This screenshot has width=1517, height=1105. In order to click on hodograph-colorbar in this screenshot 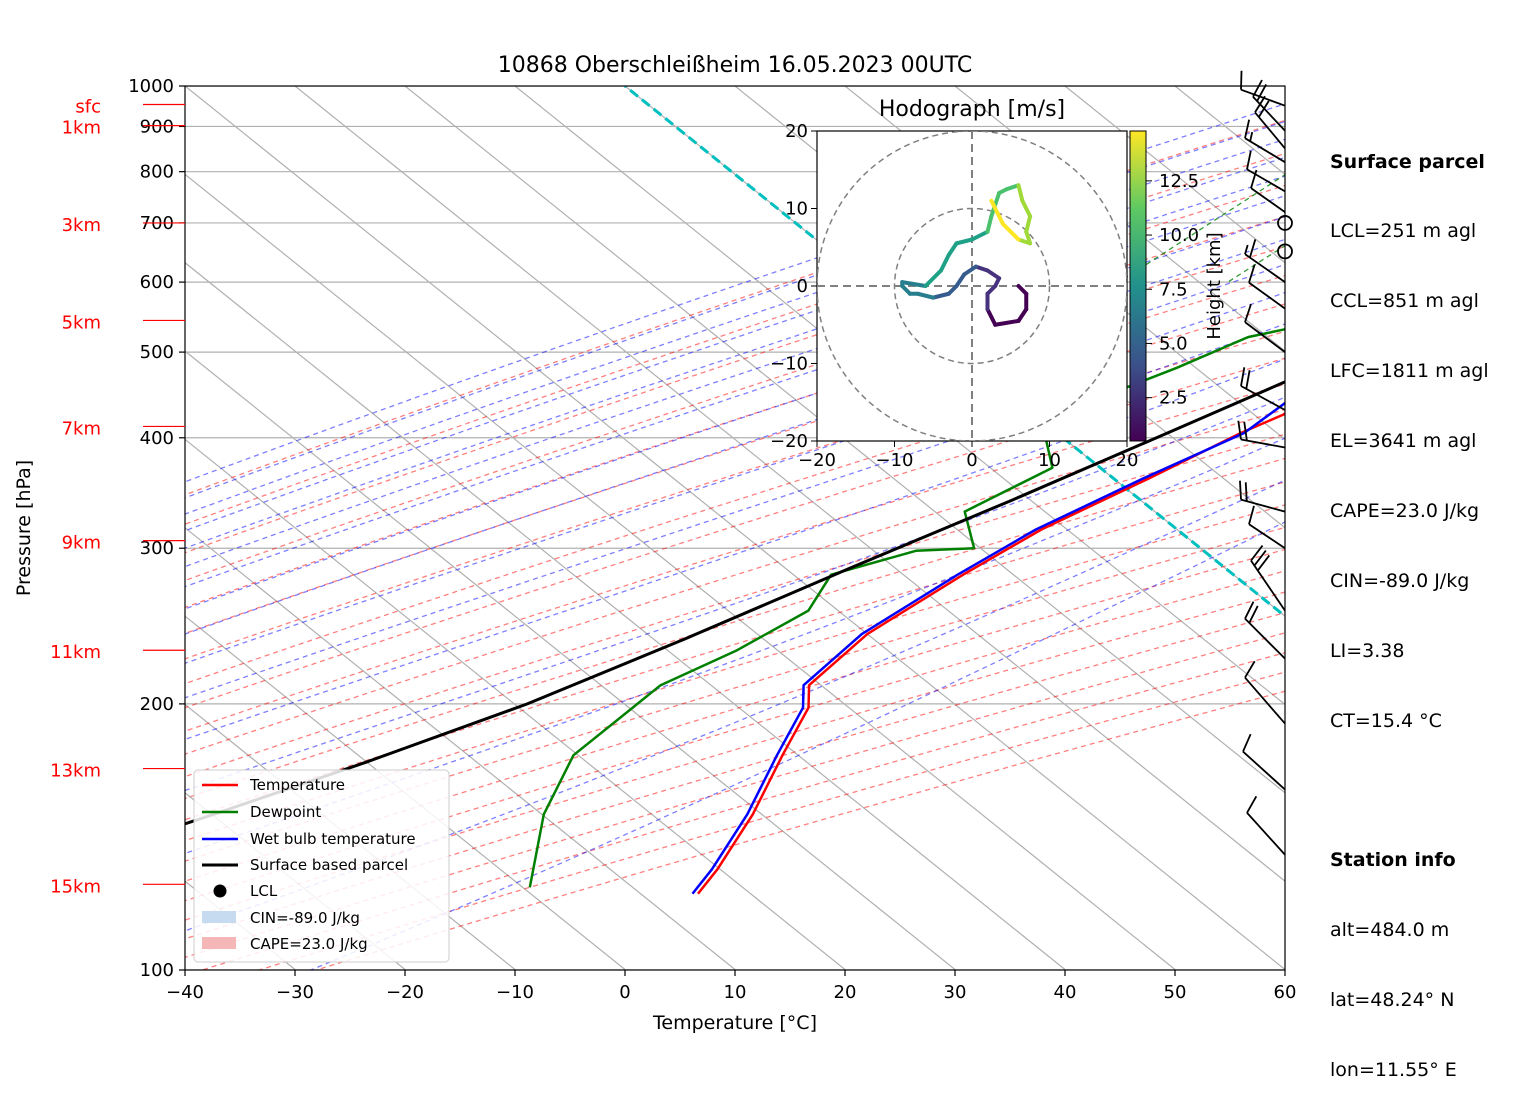, I will do `click(1138, 286)`.